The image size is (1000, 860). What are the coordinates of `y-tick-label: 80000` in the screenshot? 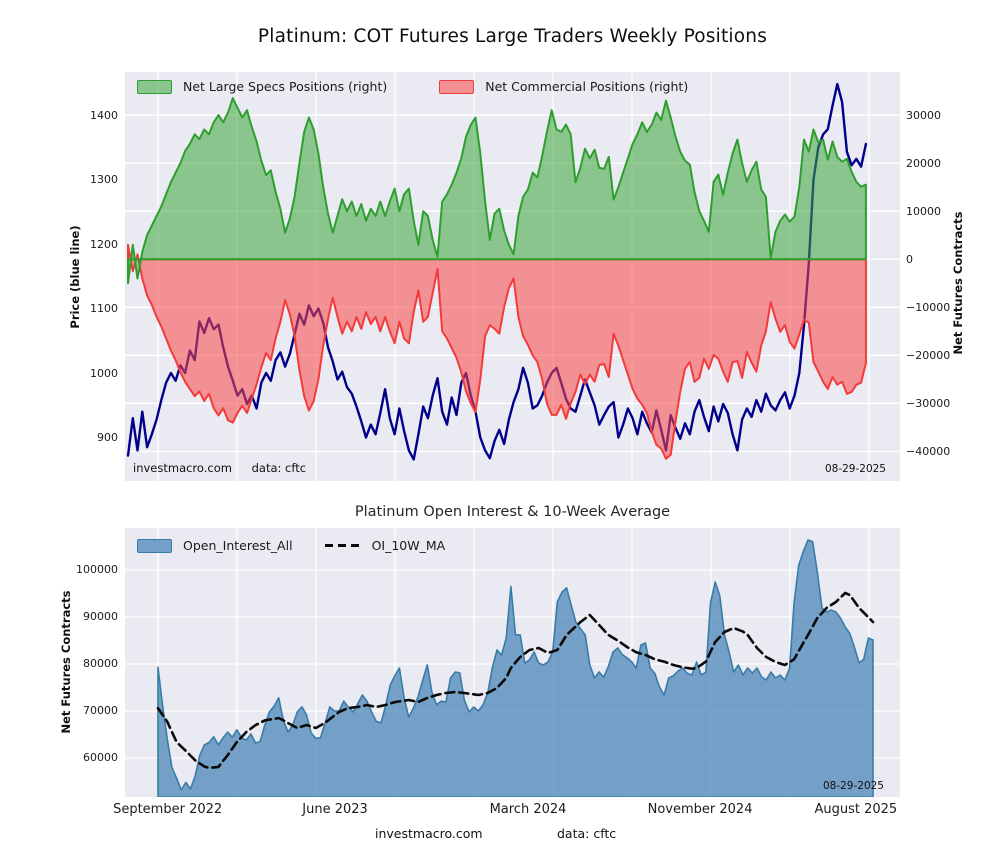 It's located at (100, 664).